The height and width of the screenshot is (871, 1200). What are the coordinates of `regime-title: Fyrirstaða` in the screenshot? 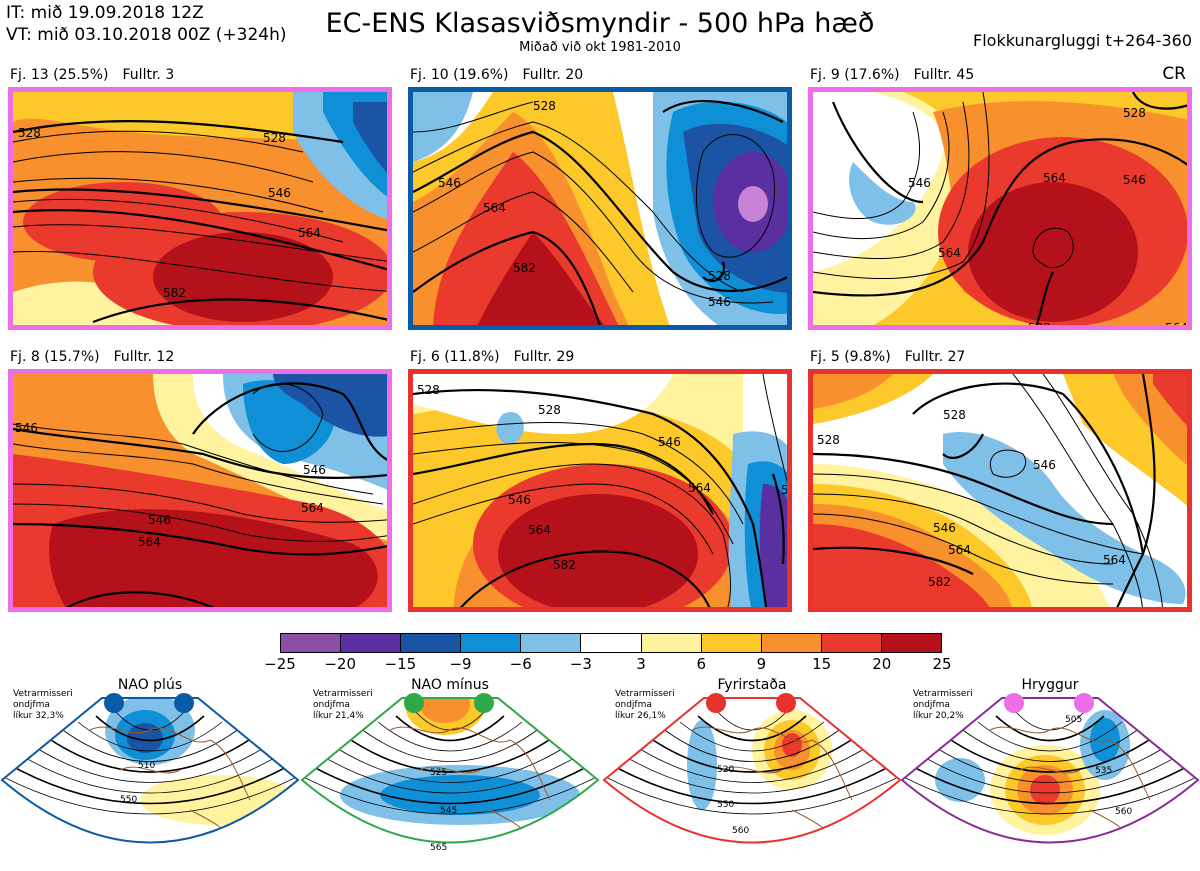 It's located at (752, 685).